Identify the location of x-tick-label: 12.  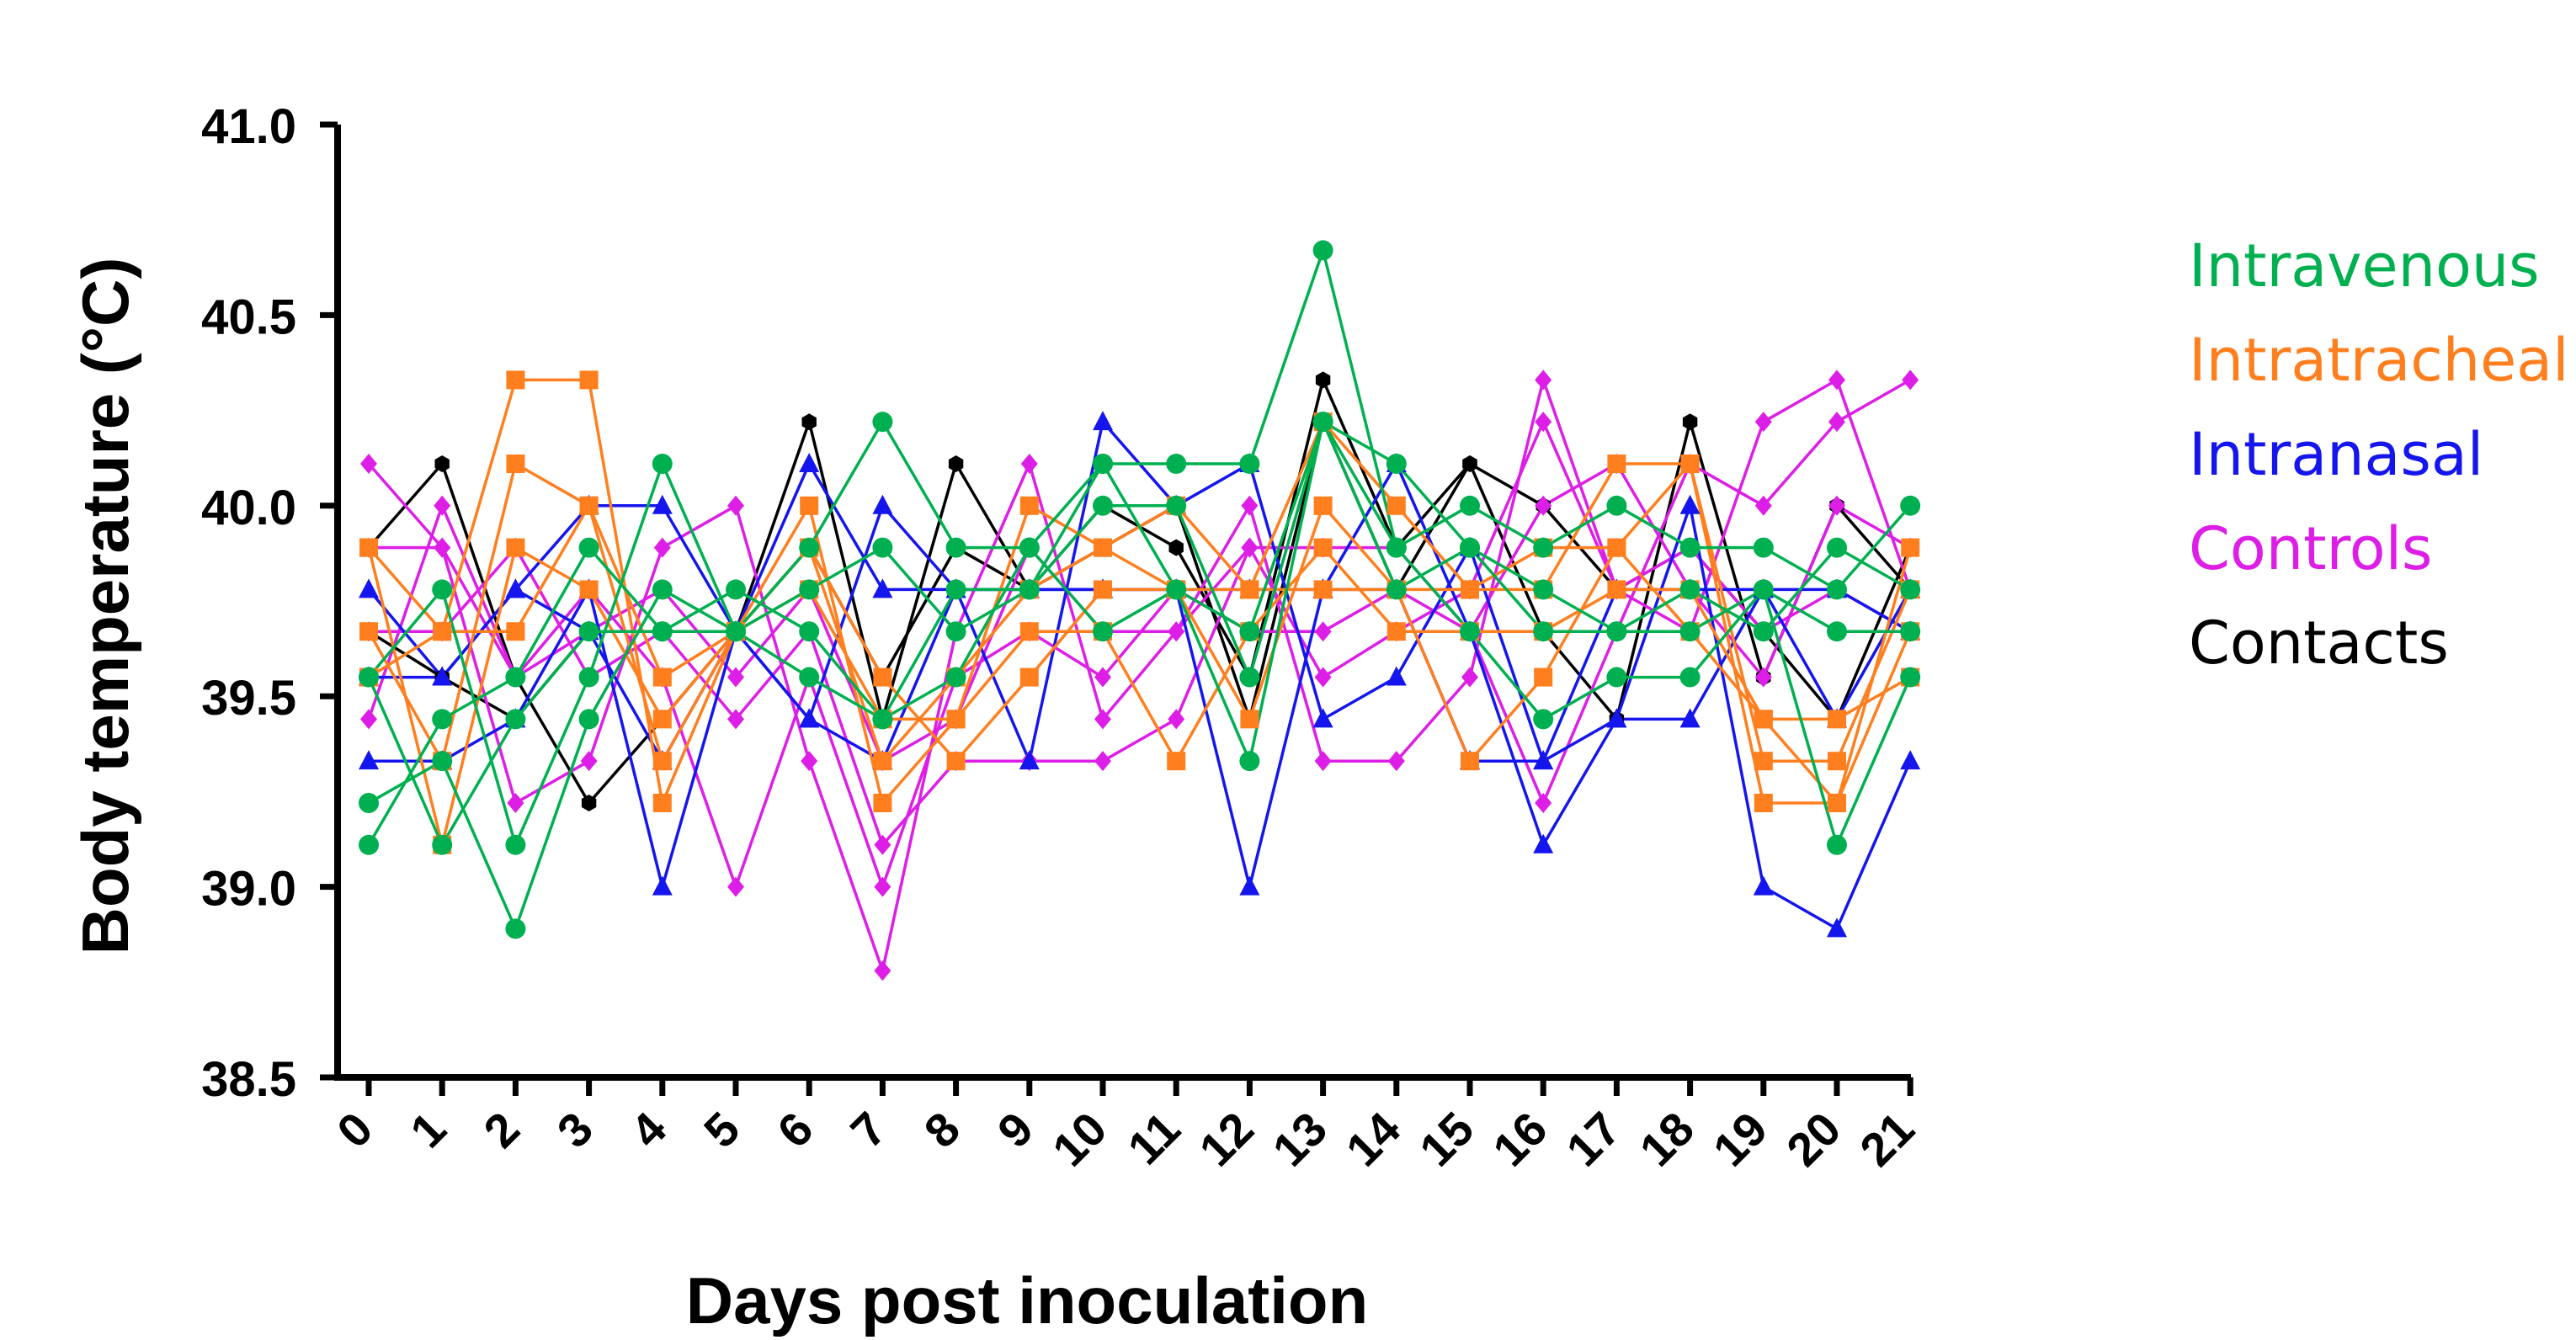
(1226, 1139).